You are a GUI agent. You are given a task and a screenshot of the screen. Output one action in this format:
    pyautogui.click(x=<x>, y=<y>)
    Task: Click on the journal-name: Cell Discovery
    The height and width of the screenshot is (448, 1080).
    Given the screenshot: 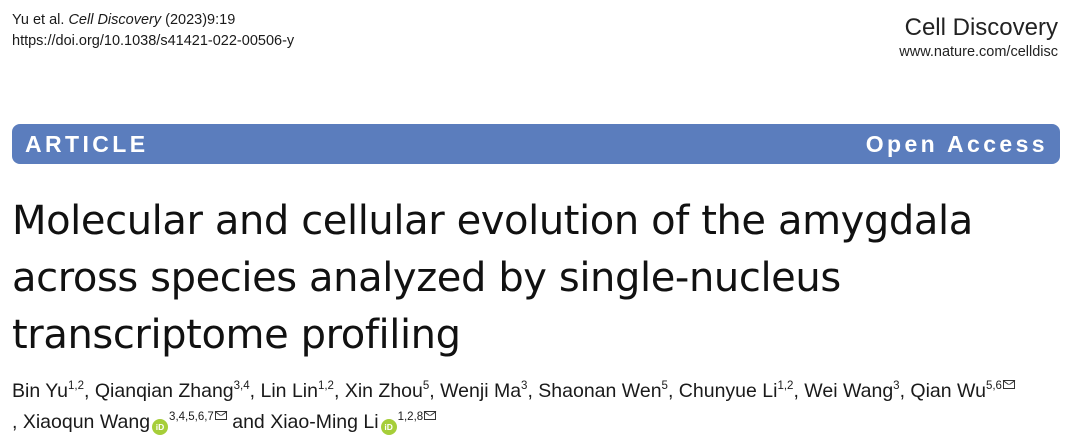 What is the action you would take?
    pyautogui.click(x=981, y=27)
    